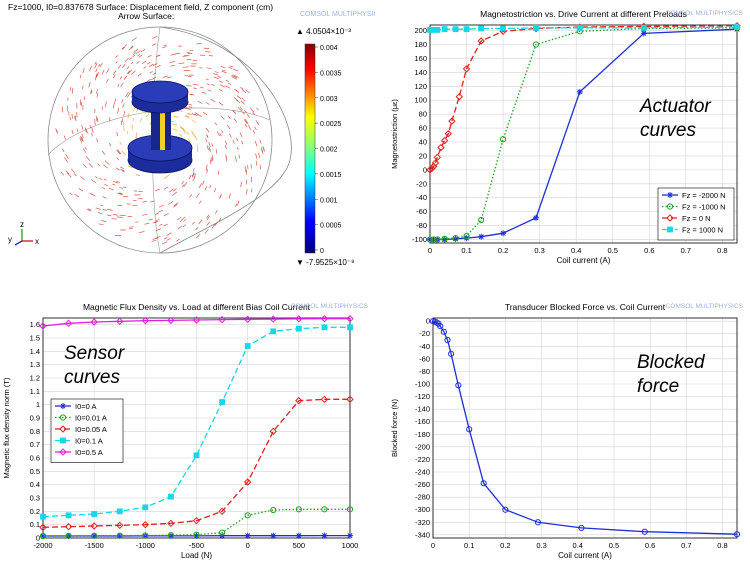 The image size is (750, 563). Describe the element at coordinates (422, 522) in the screenshot. I see `y-tick-label: -320` at that location.